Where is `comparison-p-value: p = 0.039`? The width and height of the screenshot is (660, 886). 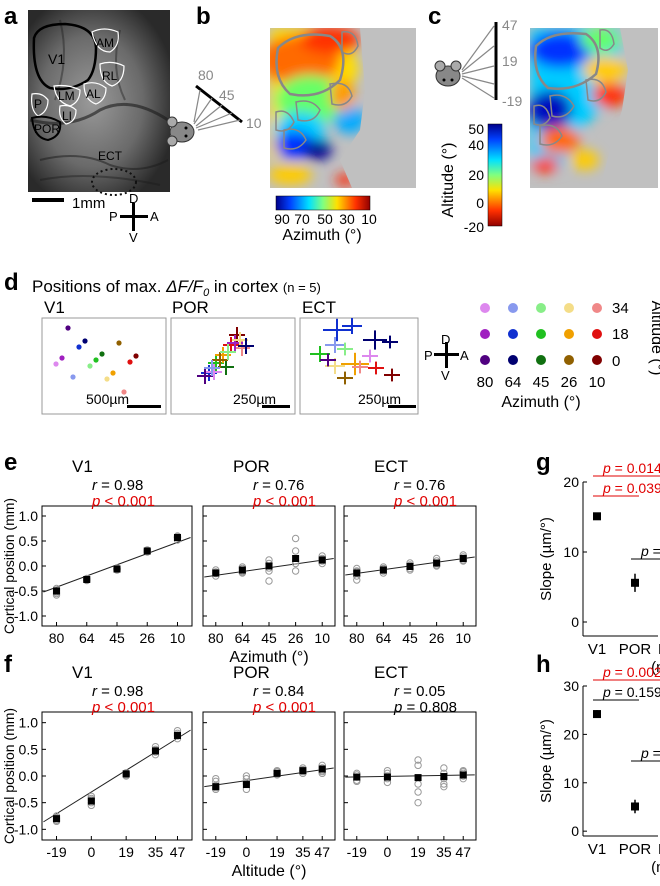
comparison-p-value: p = 0.039 is located at coordinates (631, 488).